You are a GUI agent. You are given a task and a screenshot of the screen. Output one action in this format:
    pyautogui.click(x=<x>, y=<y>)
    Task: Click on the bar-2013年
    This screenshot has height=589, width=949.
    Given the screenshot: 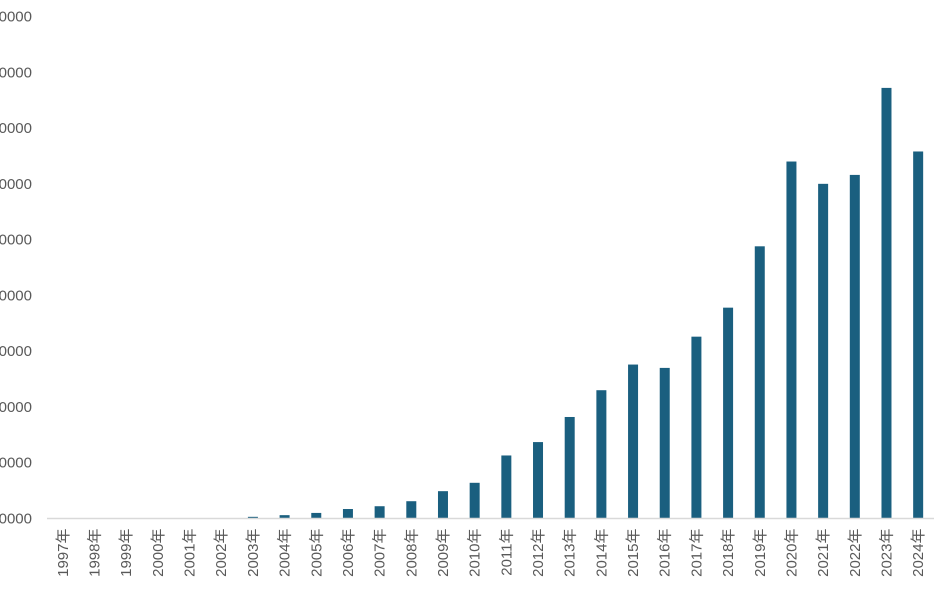 What is the action you would take?
    pyautogui.click(x=569, y=467)
    